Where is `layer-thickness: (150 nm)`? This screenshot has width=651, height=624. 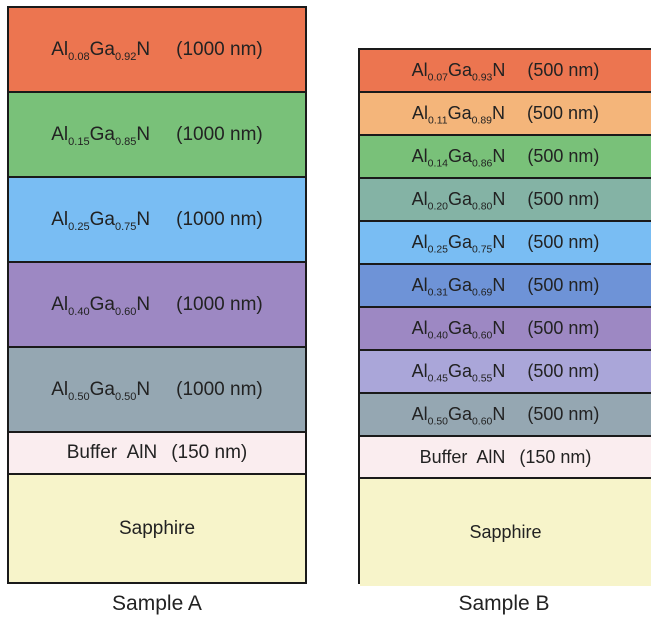
layer-thickness: (150 nm) is located at coordinates (555, 456).